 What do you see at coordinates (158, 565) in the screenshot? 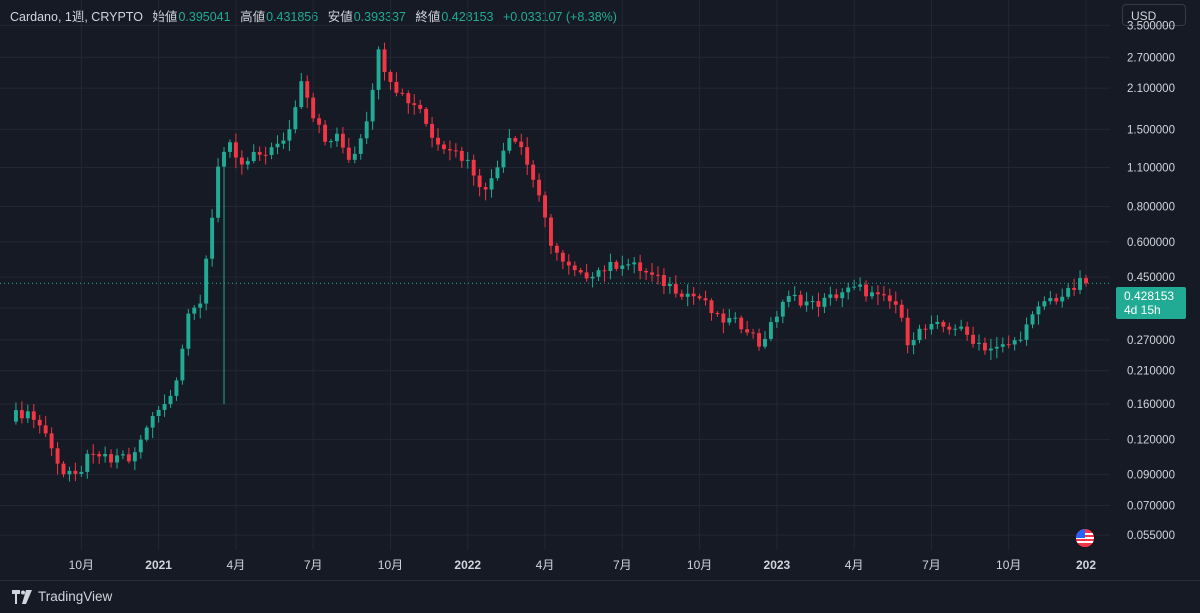
I see `time-tick-label: 2021` at bounding box center [158, 565].